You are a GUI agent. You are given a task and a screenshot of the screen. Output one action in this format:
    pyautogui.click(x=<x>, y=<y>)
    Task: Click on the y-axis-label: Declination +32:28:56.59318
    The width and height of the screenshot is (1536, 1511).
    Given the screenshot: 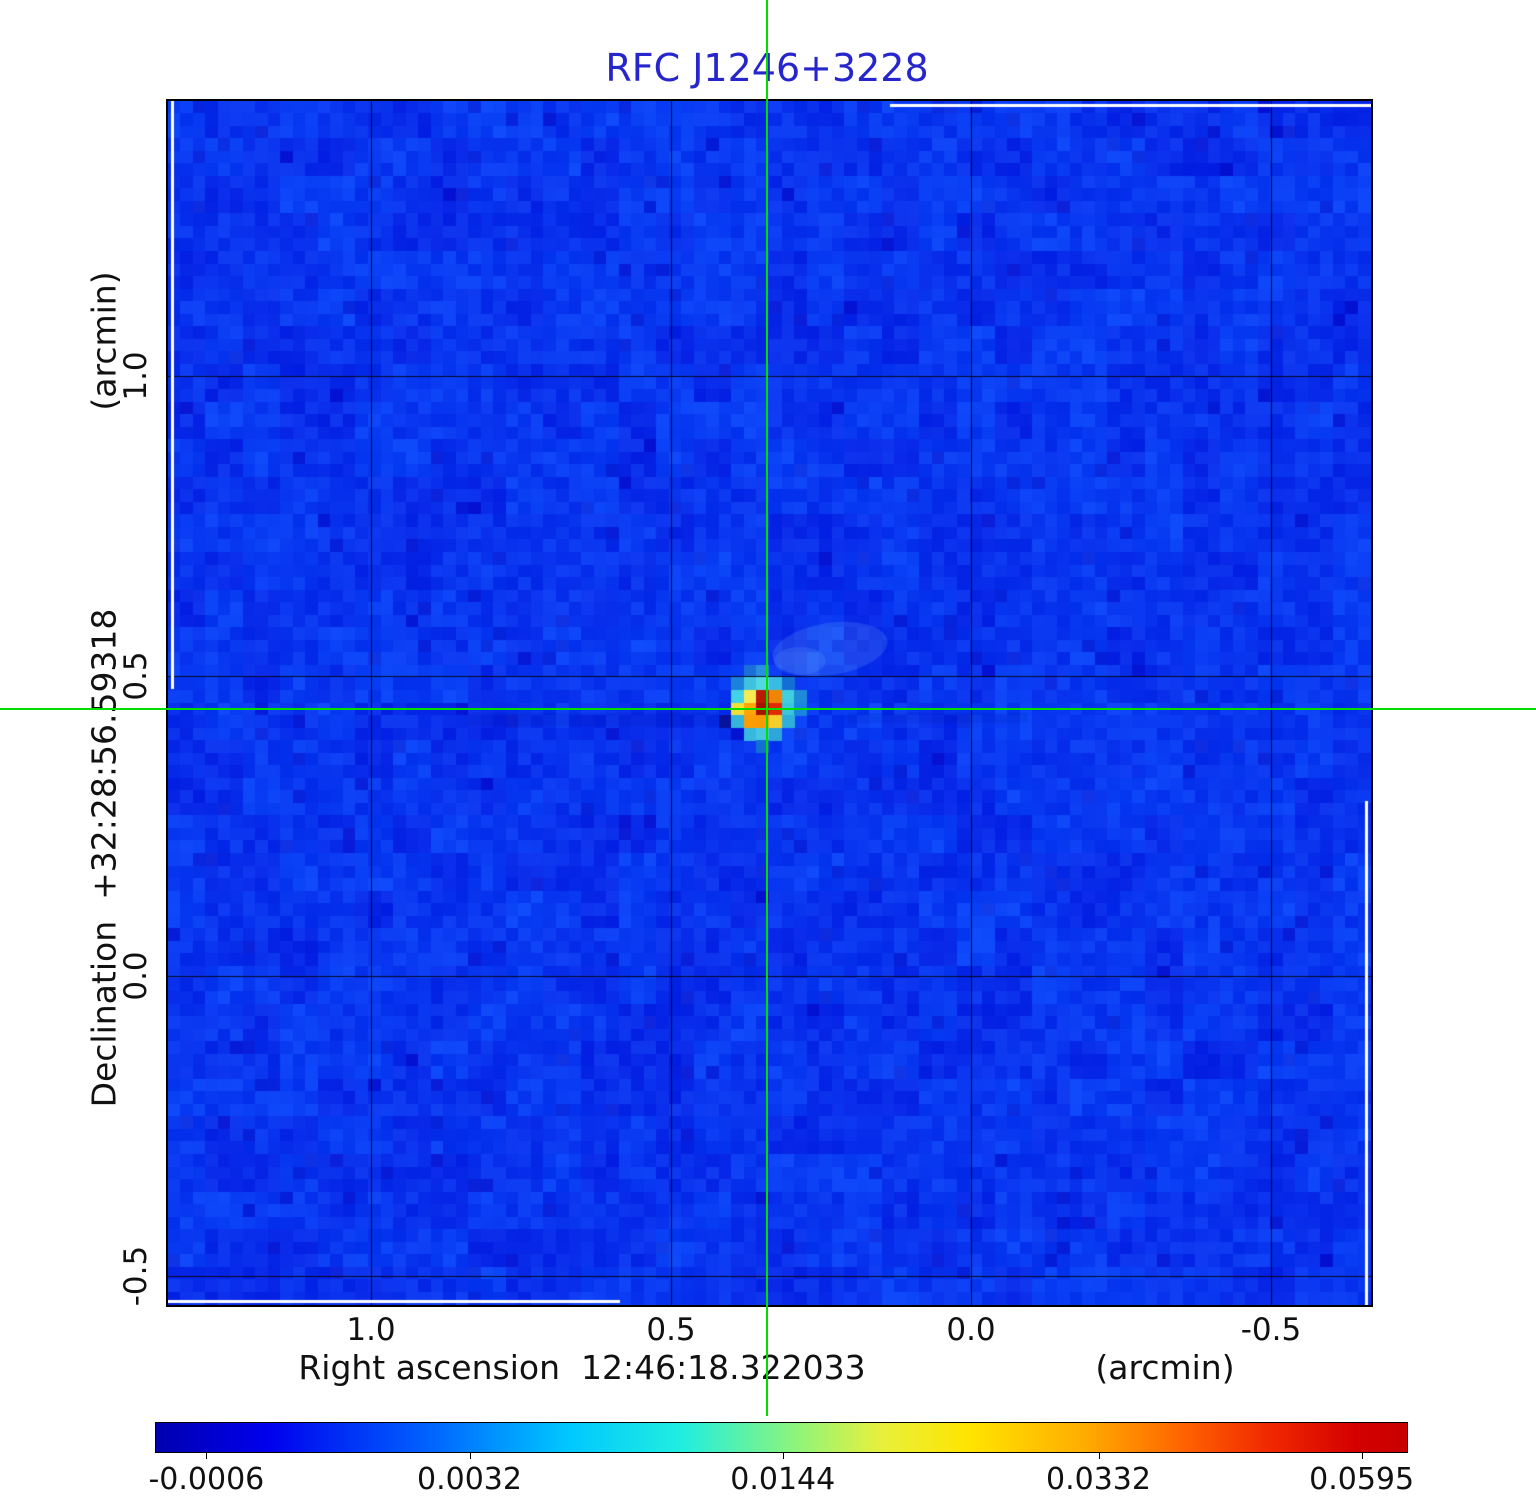 What is the action you would take?
    pyautogui.click(x=104, y=858)
    